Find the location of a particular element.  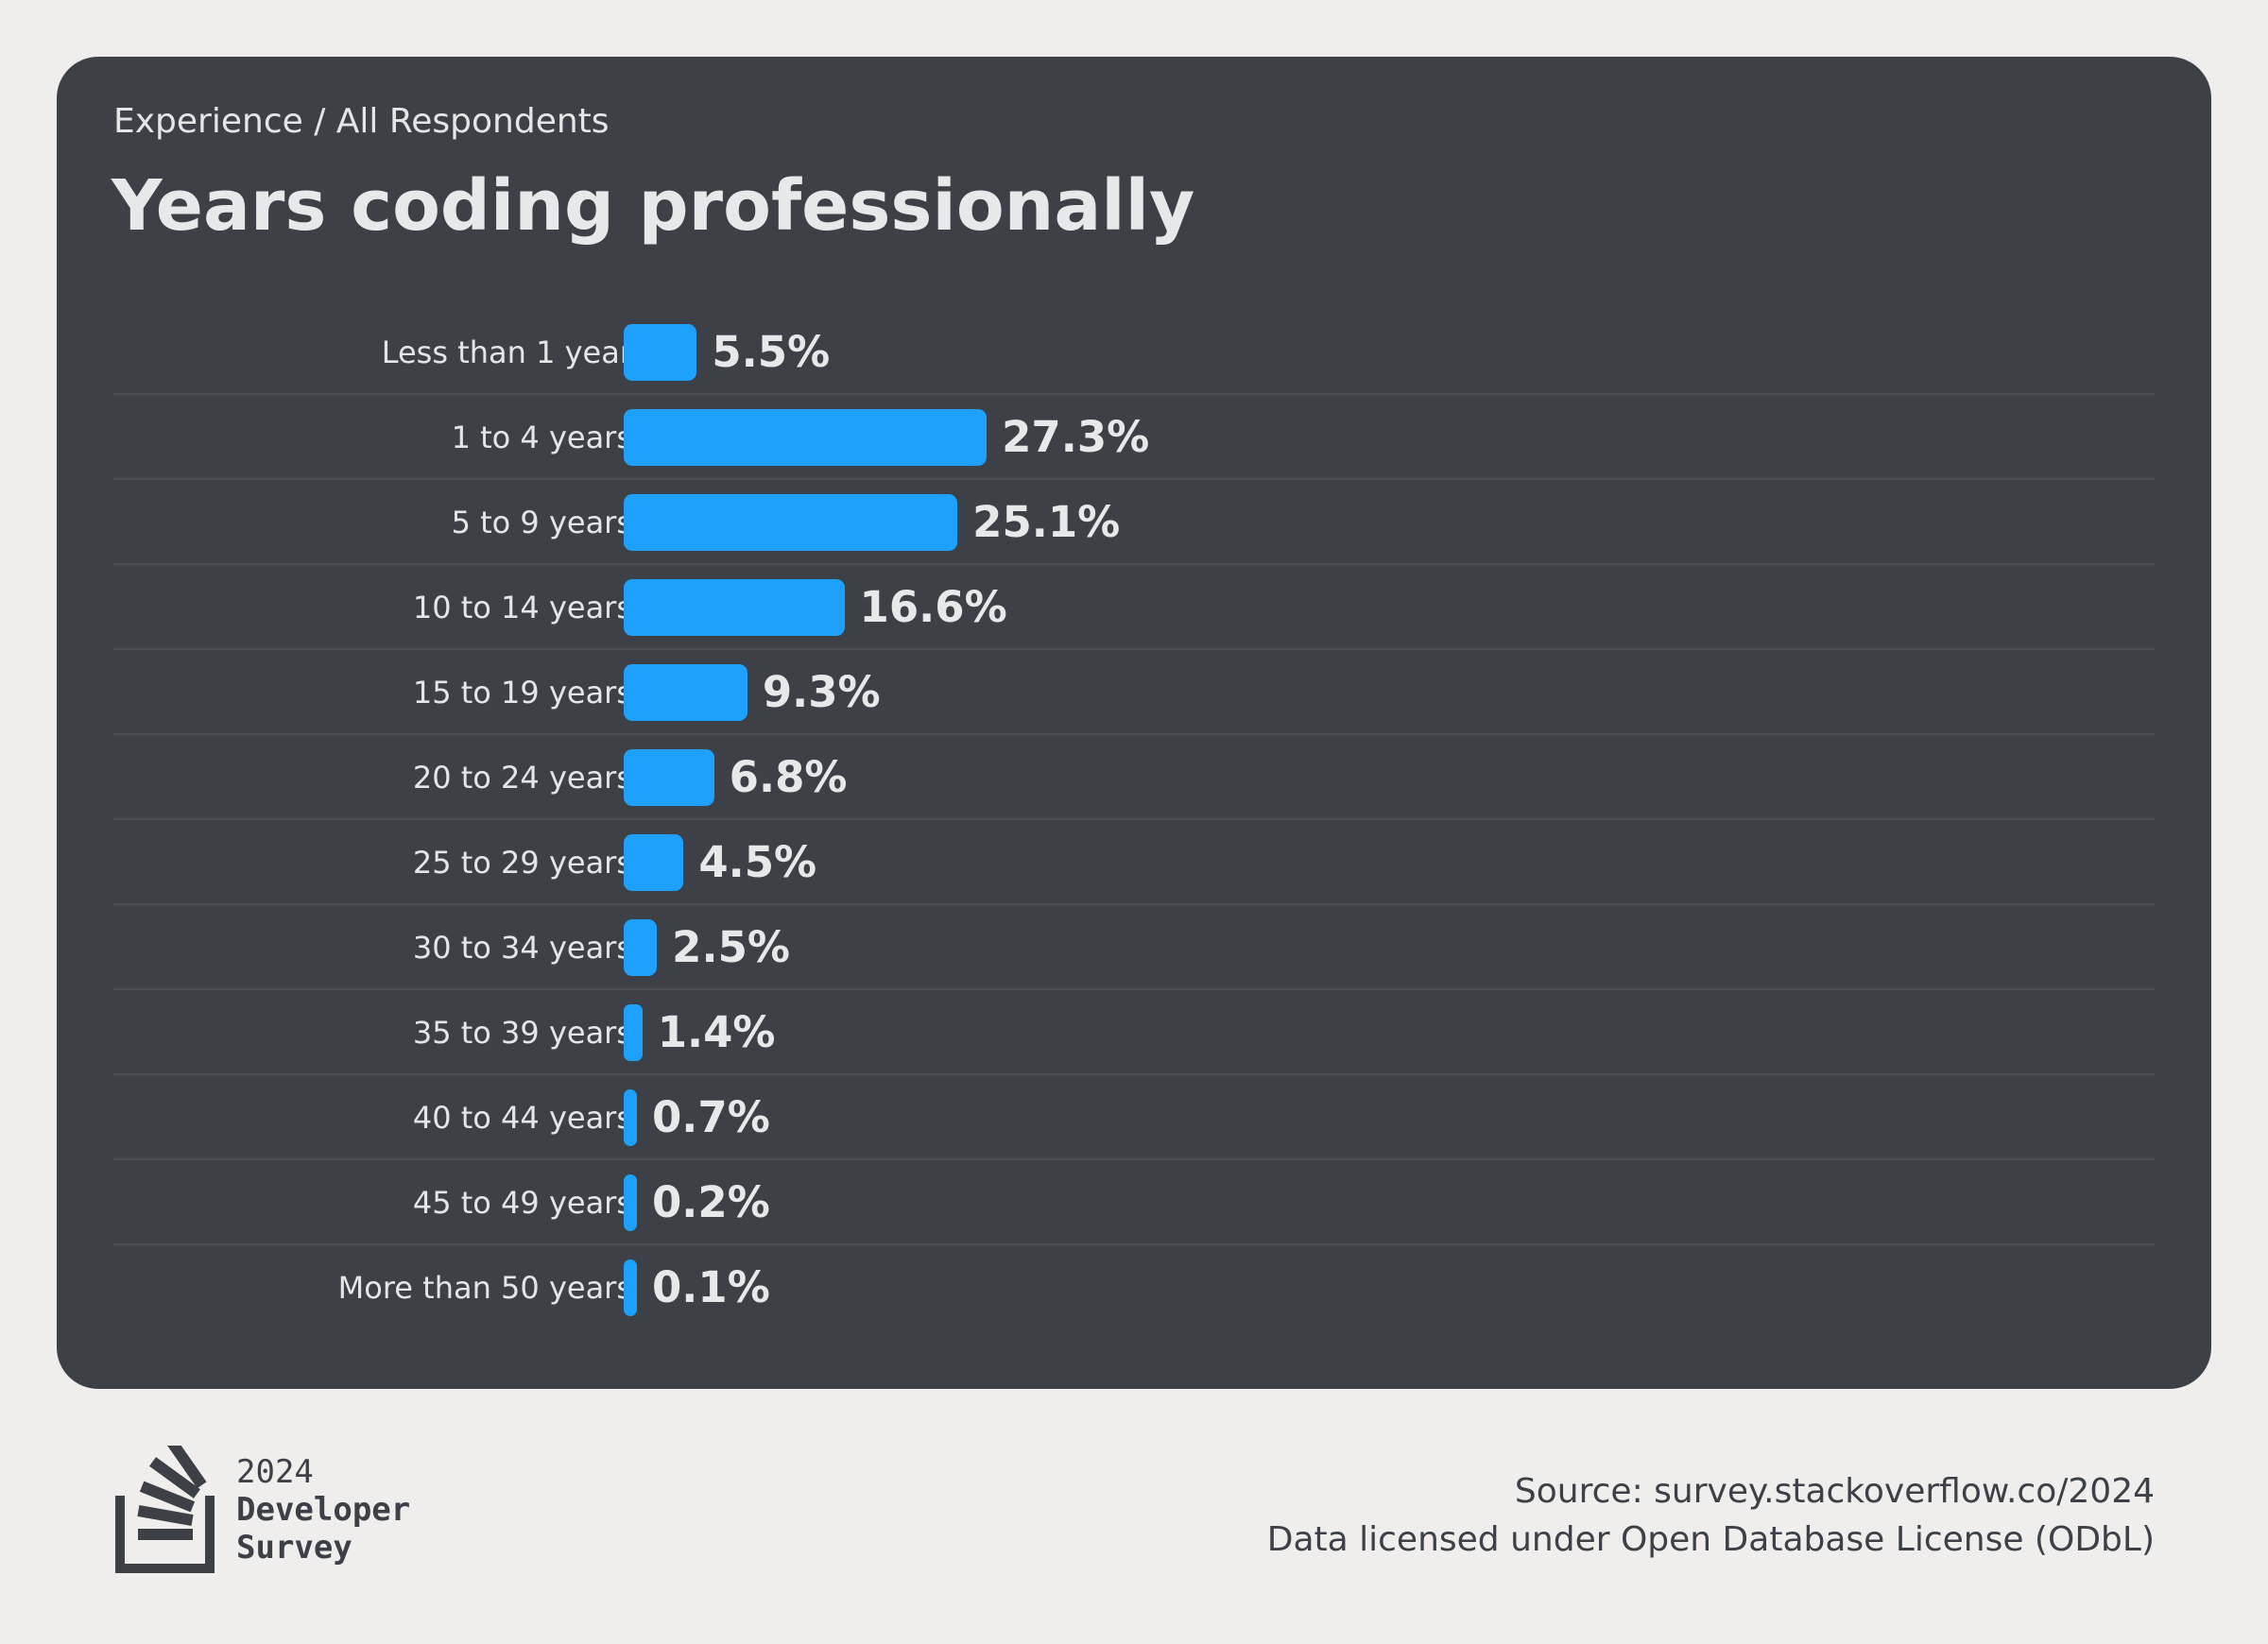

value-label: 4.5% is located at coordinates (757, 862).